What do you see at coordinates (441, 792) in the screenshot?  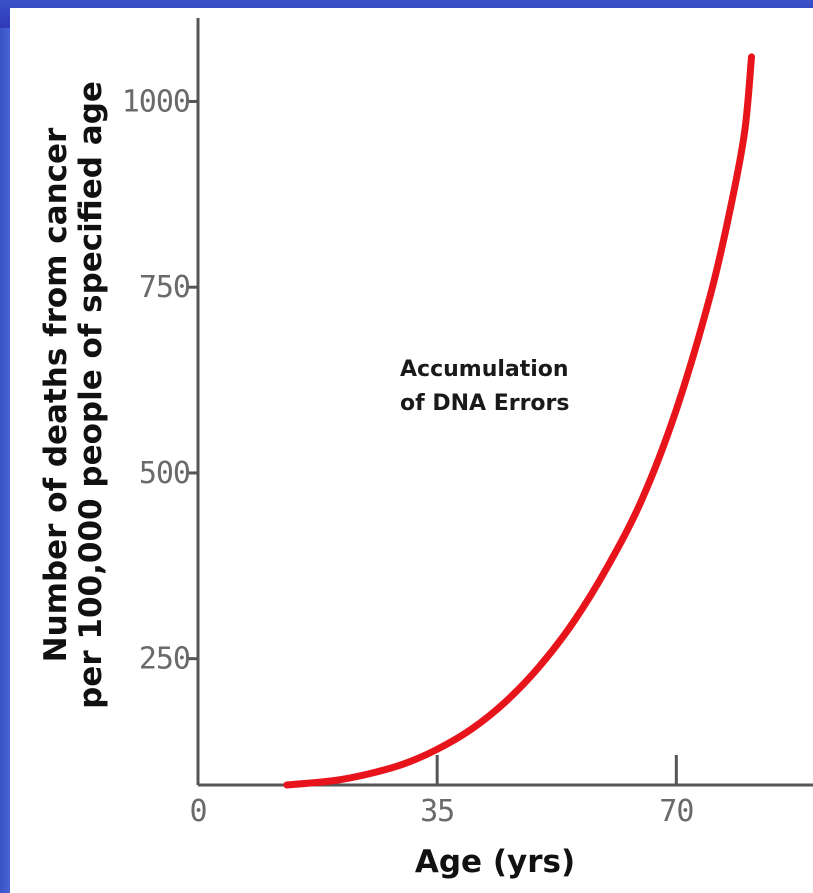 I see `x-axis-ticks: 0 35 70` at bounding box center [441, 792].